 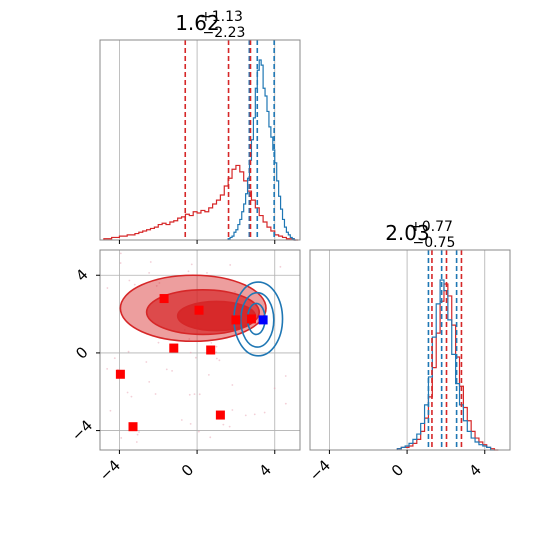 What do you see at coordinates (264, 470) in the screenshot?
I see `joint-x-tick-label-2: 4` at bounding box center [264, 470].